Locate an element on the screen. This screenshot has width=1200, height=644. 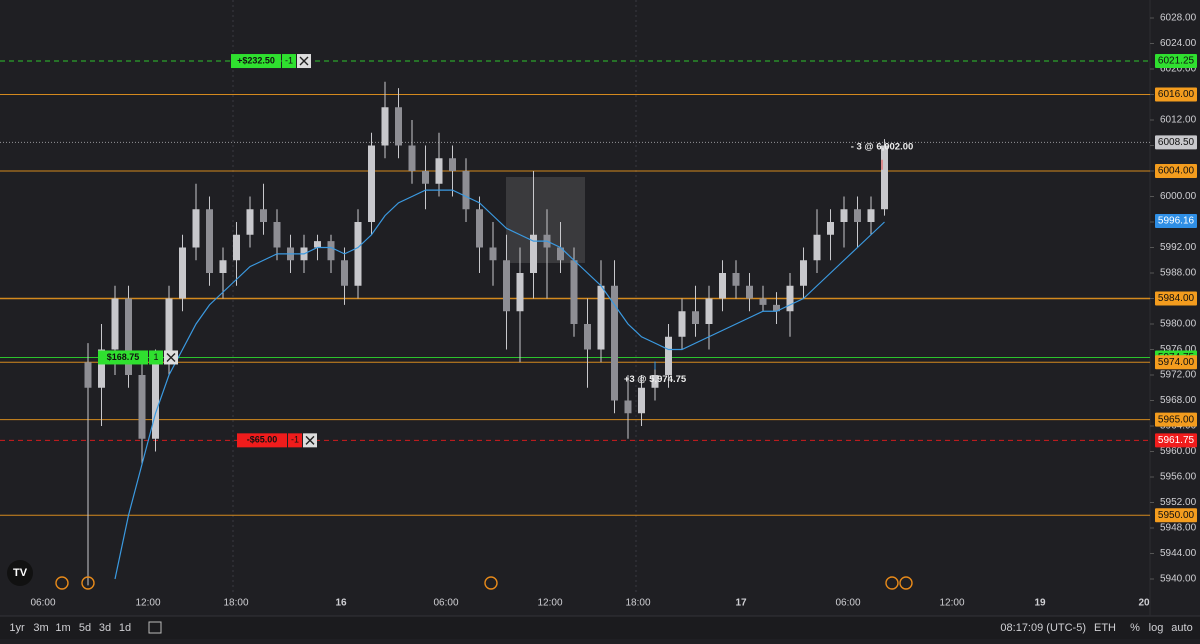
svg-text: TV is located at coordinates (20, 573).